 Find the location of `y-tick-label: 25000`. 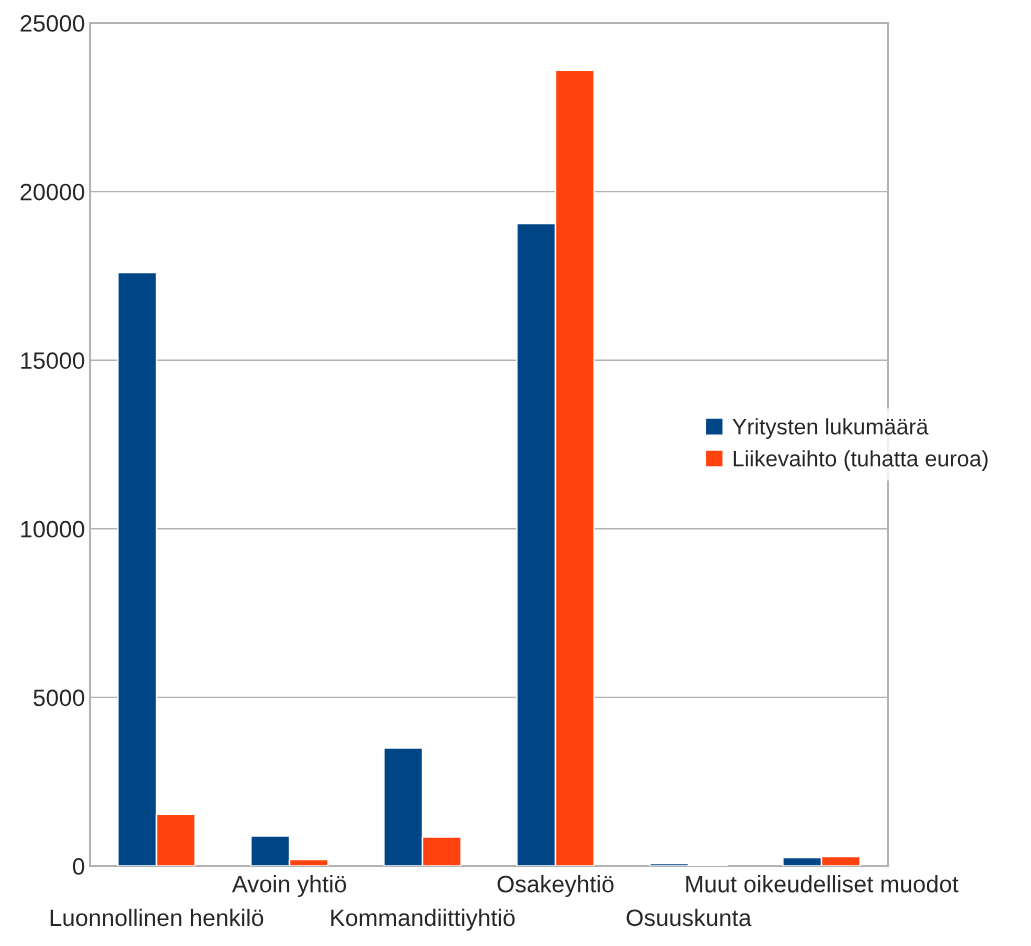

y-tick-label: 25000 is located at coordinates (52, 23).